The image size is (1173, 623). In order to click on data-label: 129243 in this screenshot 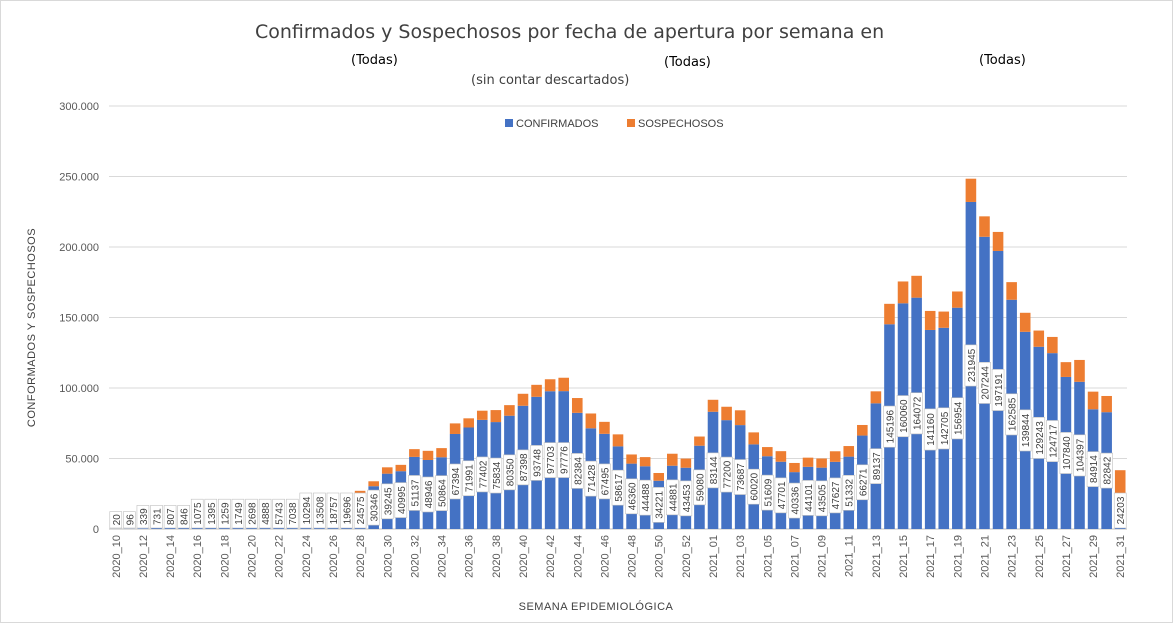, I will do `click(1039, 437)`.